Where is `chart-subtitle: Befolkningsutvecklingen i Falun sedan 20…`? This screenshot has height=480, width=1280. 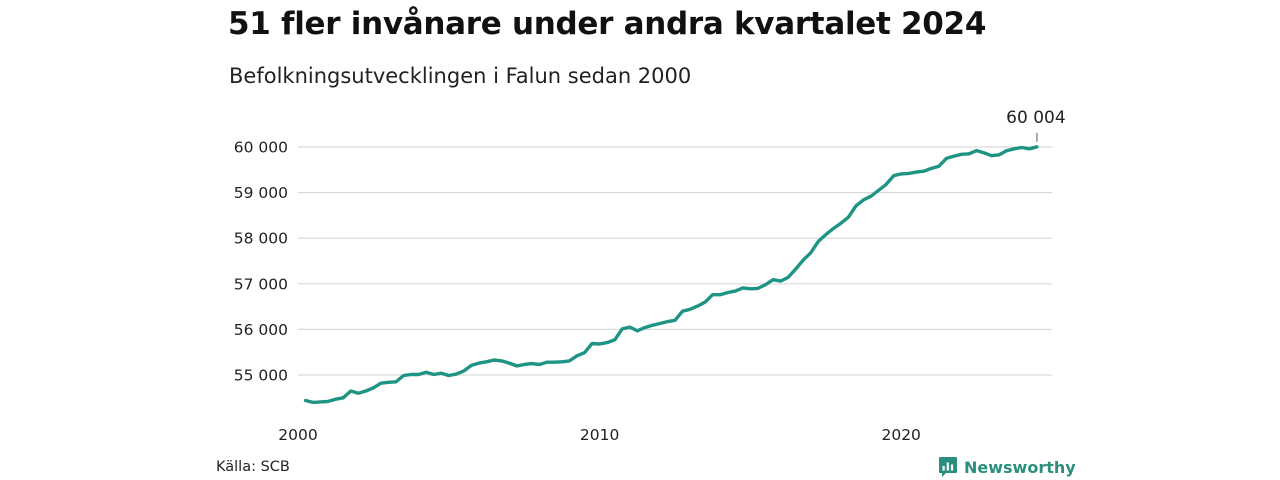 chart-subtitle: Befolkningsutvecklingen i Falun sedan 20… is located at coordinates (460, 76).